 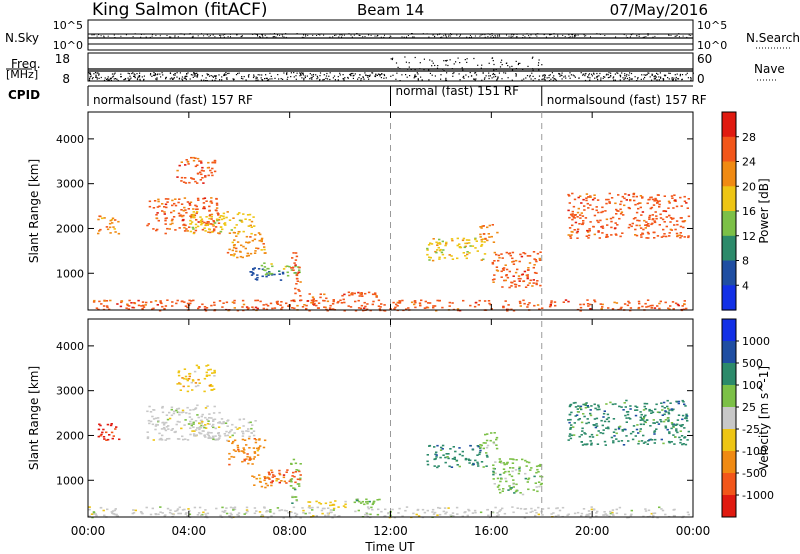 I want to click on velocity-colorbar-swatch, so click(x=729, y=462).